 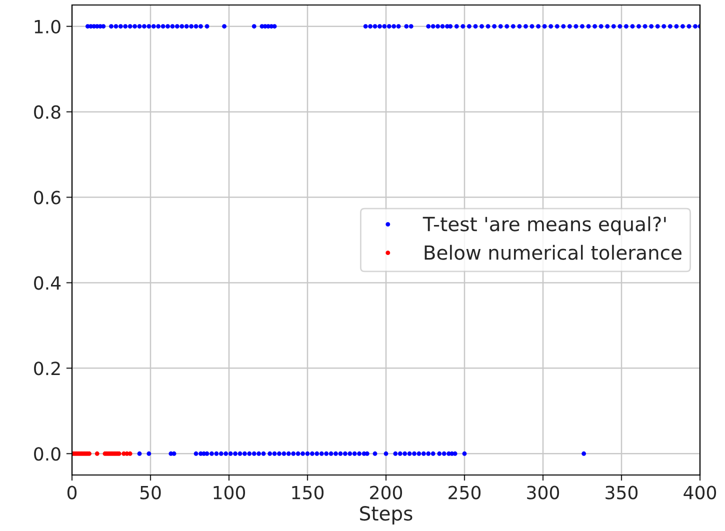 What do you see at coordinates (543, 493) in the screenshot?
I see `x-tick-label: 300` at bounding box center [543, 493].